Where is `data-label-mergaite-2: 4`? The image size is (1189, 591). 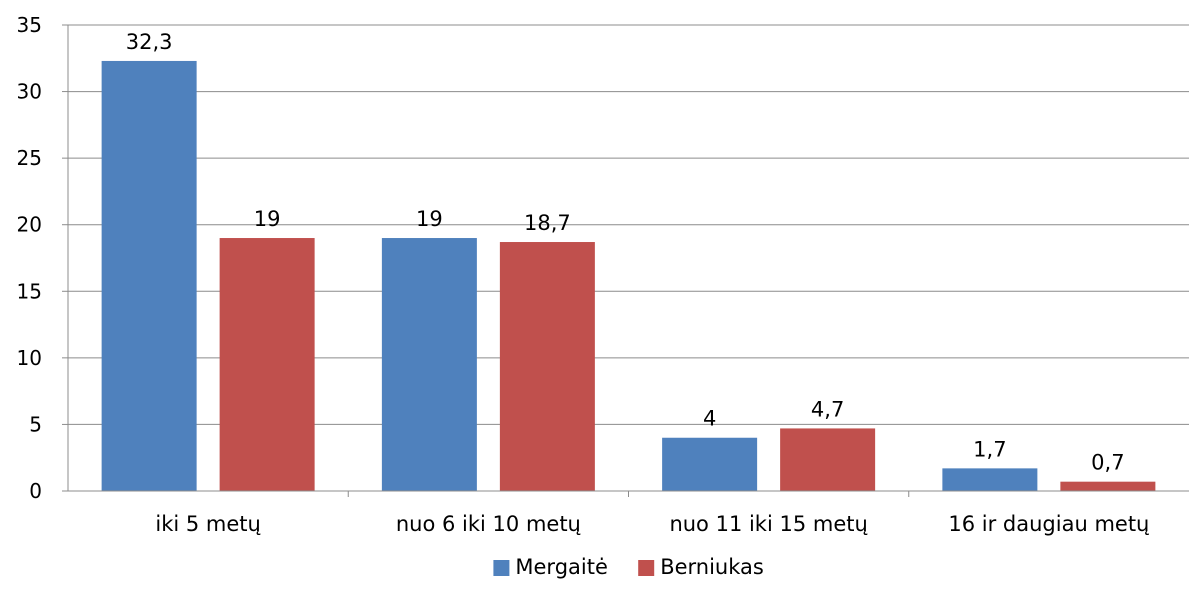
data-label-mergaite-2: 4 is located at coordinates (709, 419).